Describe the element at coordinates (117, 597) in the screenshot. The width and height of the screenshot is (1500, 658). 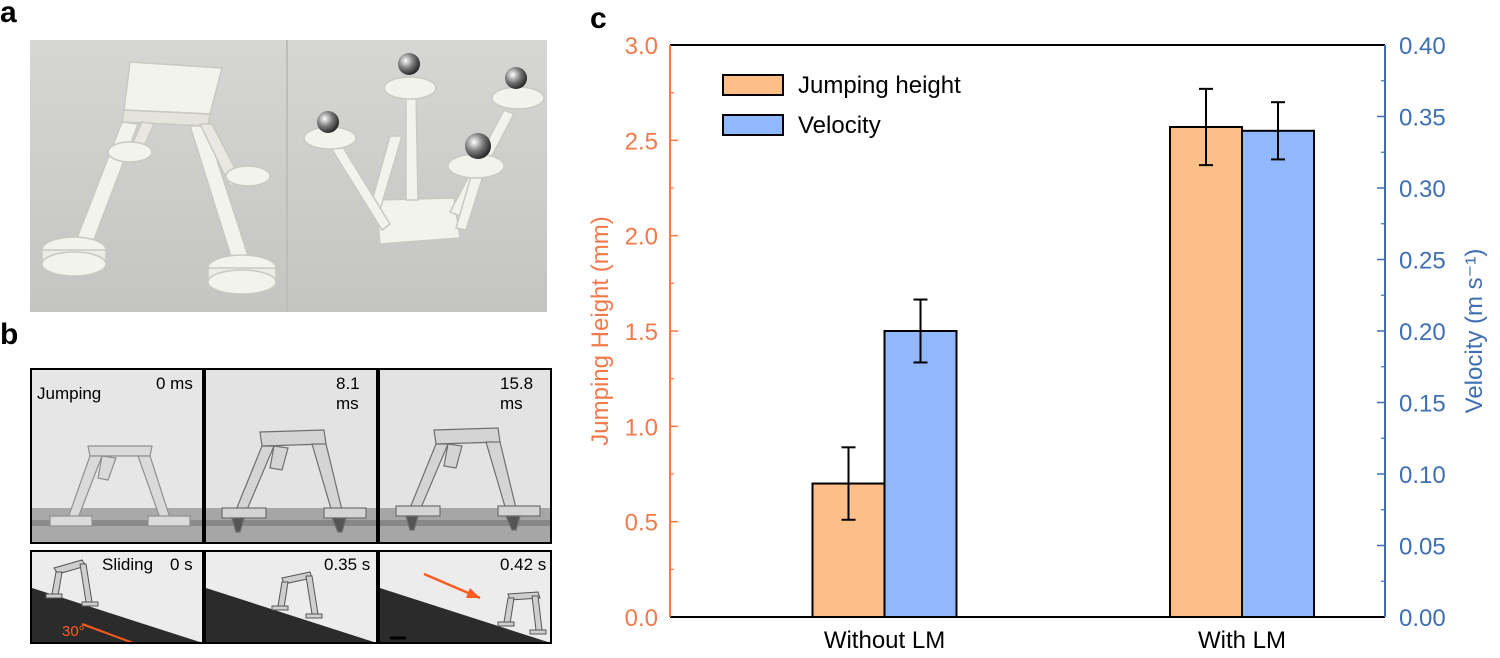
I see `slide-frame-1: Sliding 0 s 30°` at that location.